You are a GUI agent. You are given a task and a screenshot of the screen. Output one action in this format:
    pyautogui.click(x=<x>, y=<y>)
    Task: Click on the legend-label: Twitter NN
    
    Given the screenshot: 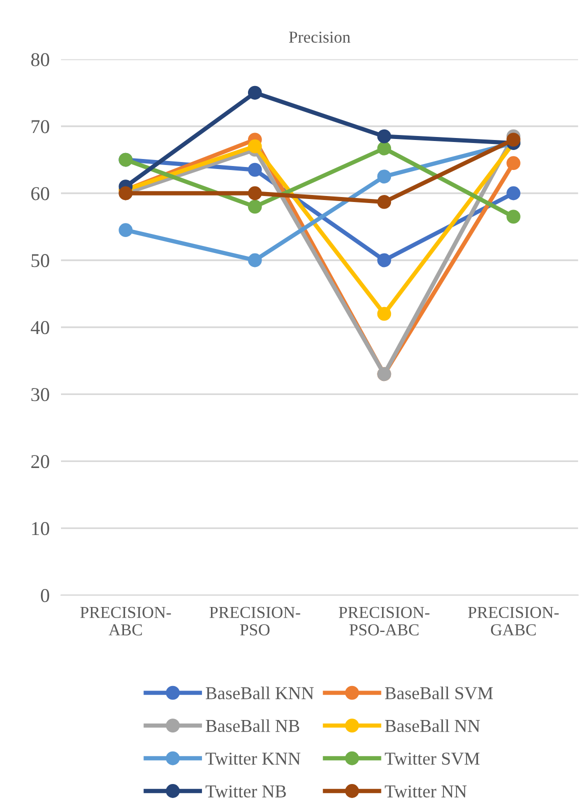 What is the action you would take?
    pyautogui.click(x=425, y=791)
    